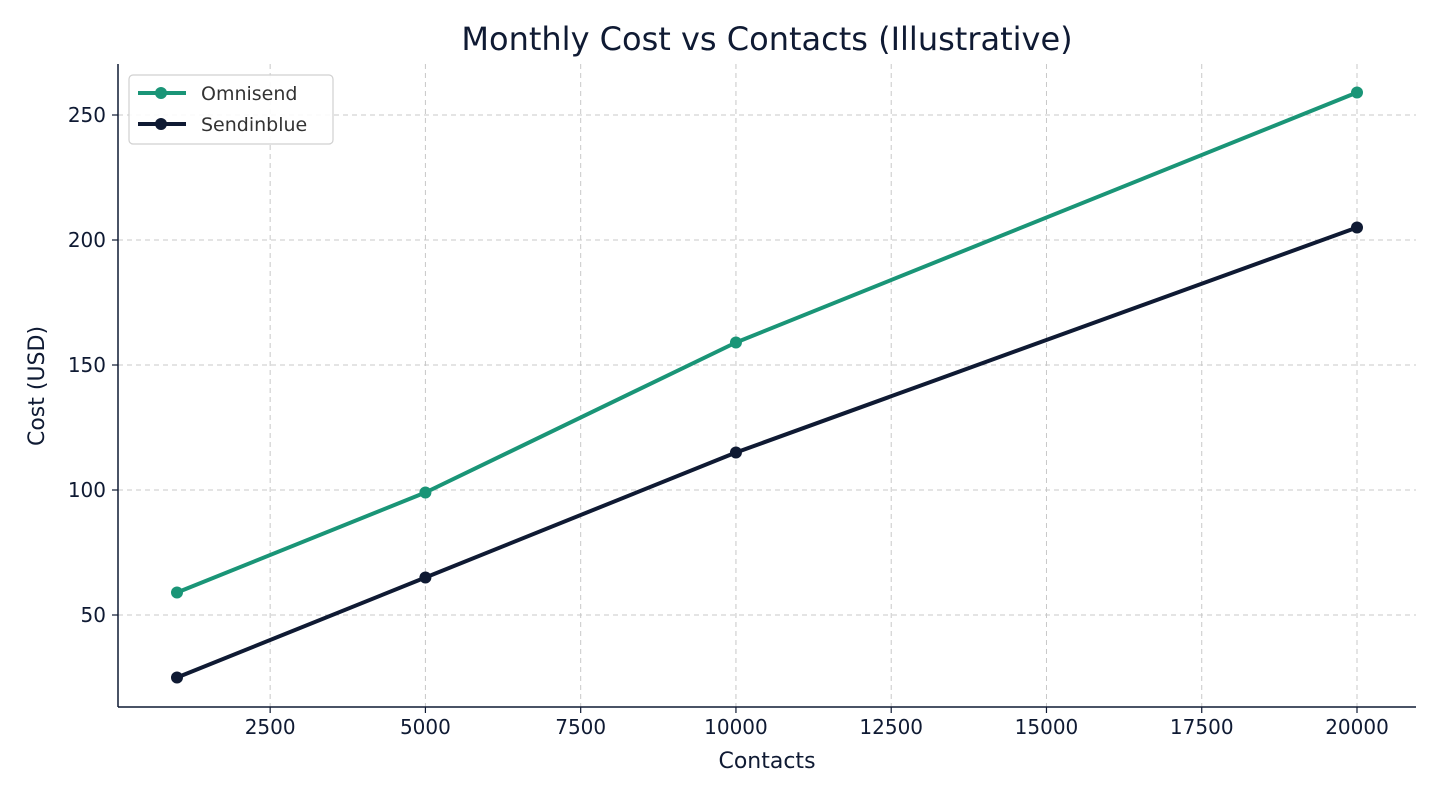  What do you see at coordinates (249, 94) in the screenshot?
I see `legend-label: Omnisend` at bounding box center [249, 94].